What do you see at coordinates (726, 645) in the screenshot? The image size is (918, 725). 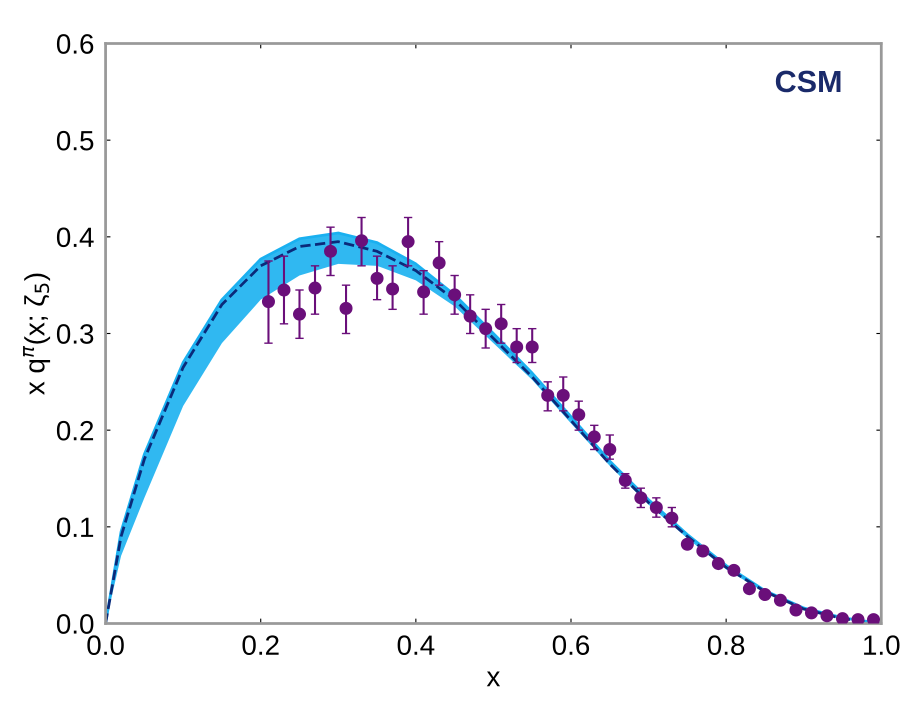 I see `x-tick-label: 0.8` at bounding box center [726, 645].